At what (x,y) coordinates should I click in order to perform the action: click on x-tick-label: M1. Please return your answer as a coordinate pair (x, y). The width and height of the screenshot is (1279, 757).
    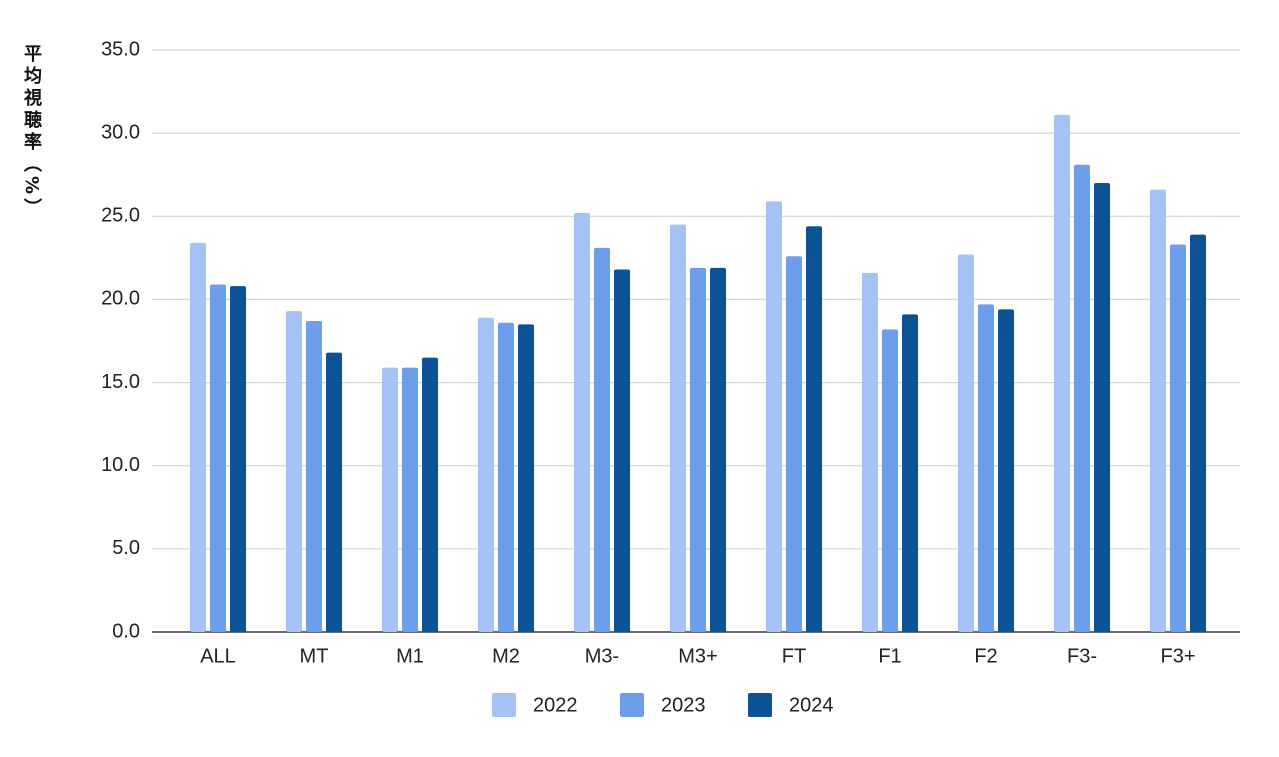
    Looking at the image, I should click on (410, 656).